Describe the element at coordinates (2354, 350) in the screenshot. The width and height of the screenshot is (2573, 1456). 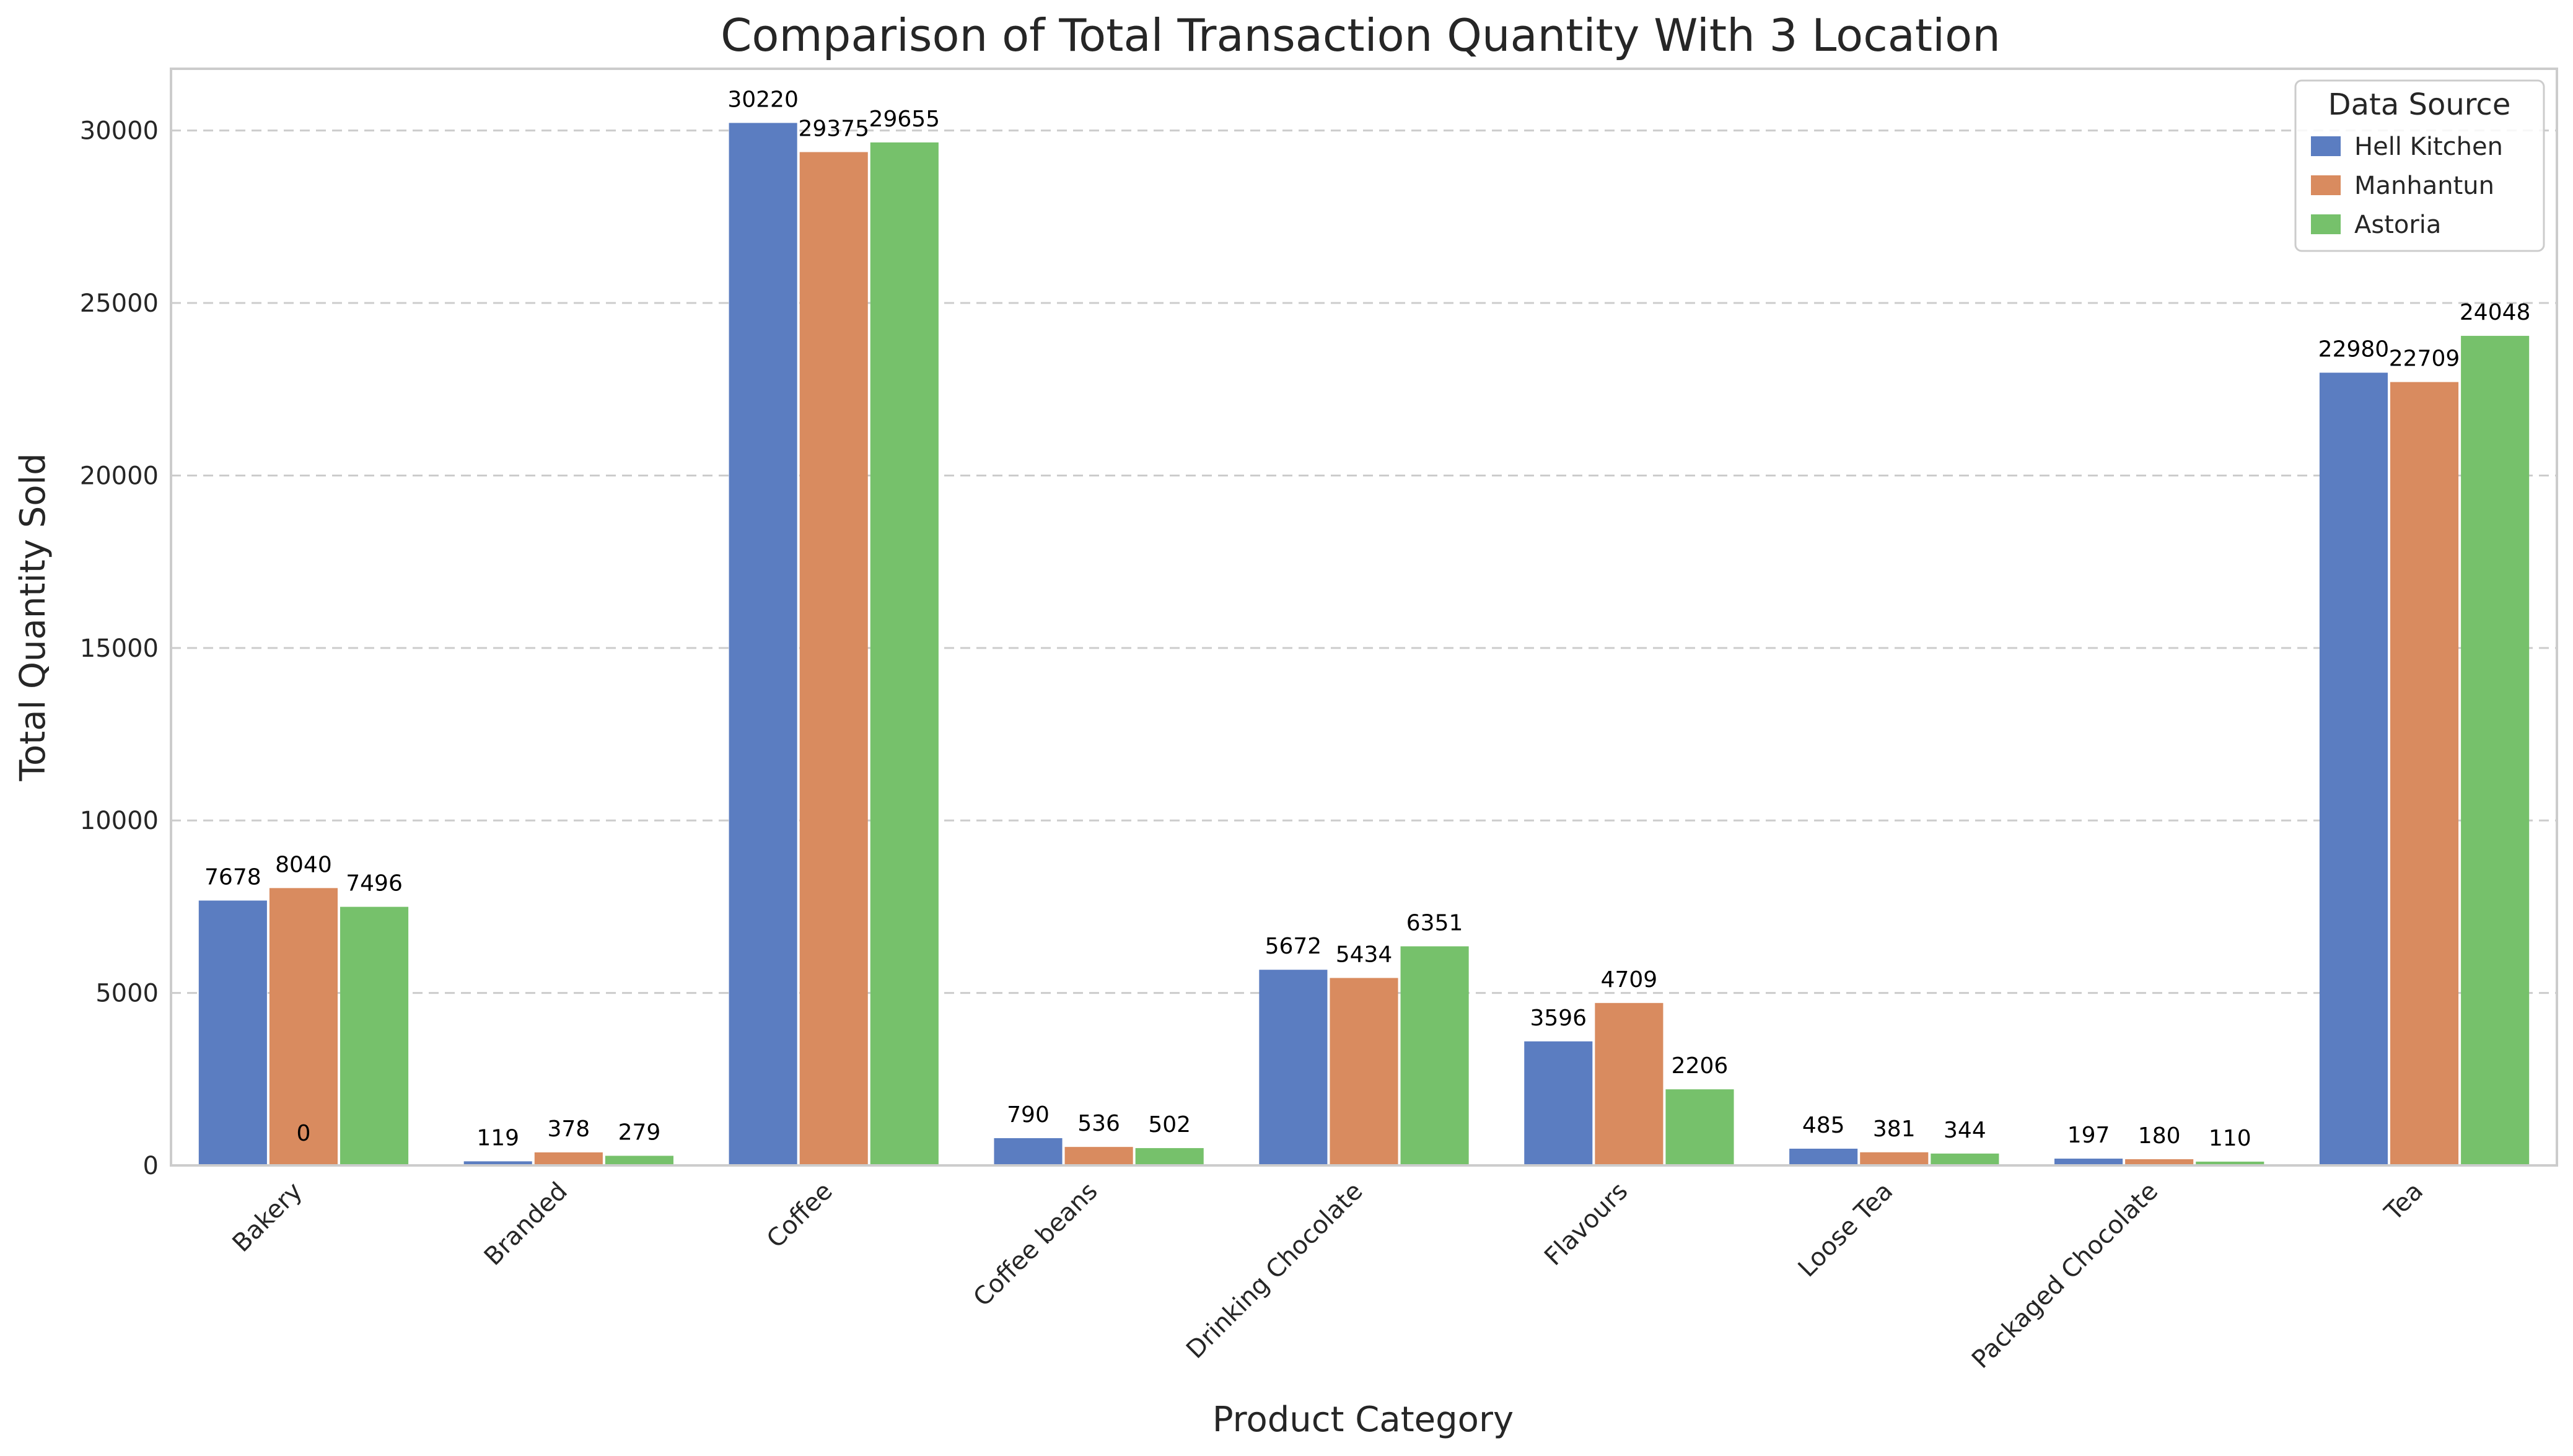
I see `data-label-tea-hell-kitchen: 22980` at that location.